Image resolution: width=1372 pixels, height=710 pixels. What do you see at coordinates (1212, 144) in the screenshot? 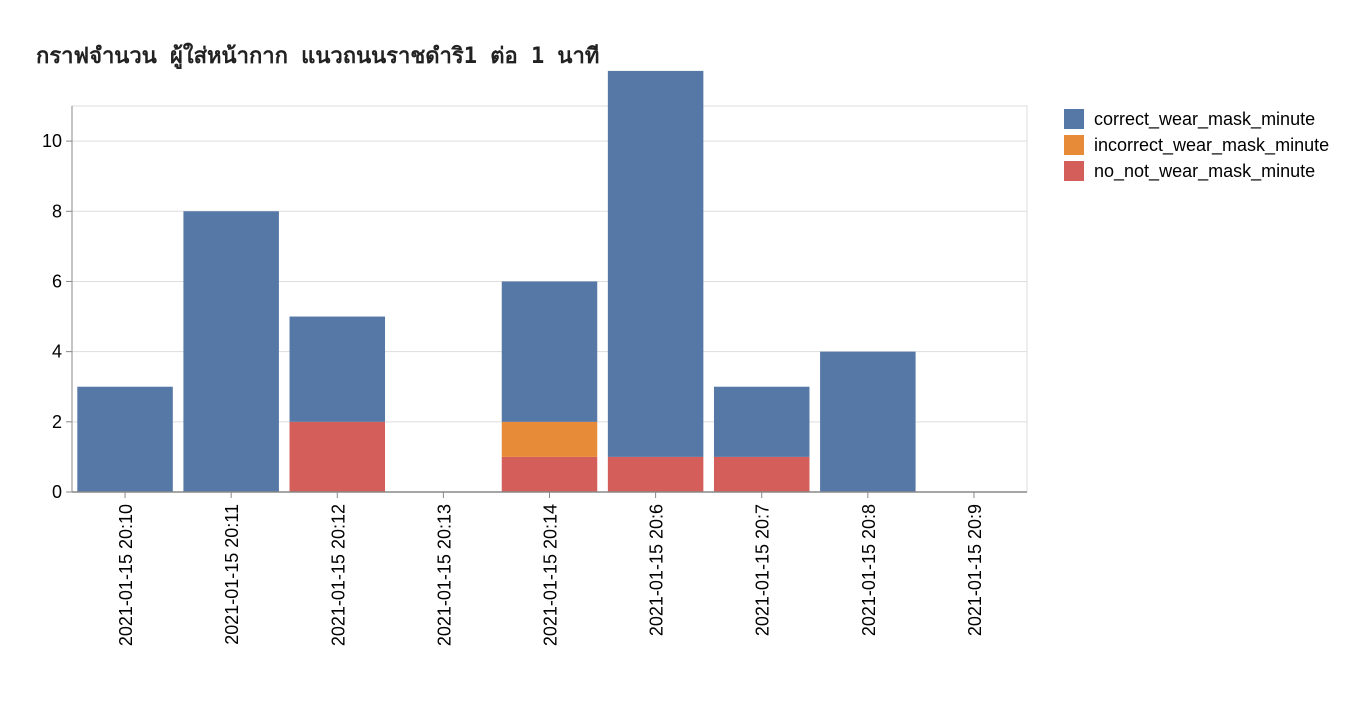
I see `legend-label-incorrect: incorrect_wear_mask_minute` at bounding box center [1212, 144].